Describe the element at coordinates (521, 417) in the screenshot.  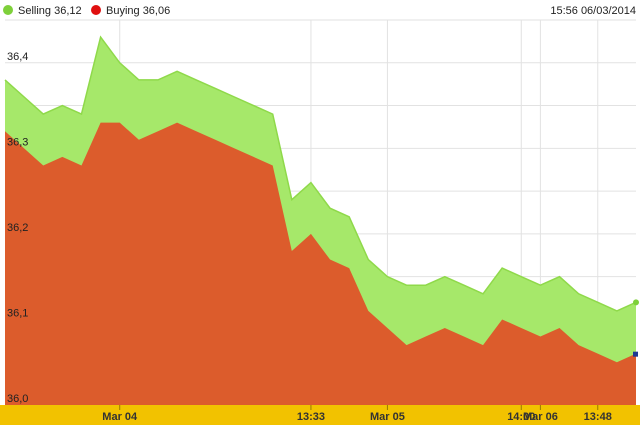
I see `x-tick-label: 14:00` at that location.